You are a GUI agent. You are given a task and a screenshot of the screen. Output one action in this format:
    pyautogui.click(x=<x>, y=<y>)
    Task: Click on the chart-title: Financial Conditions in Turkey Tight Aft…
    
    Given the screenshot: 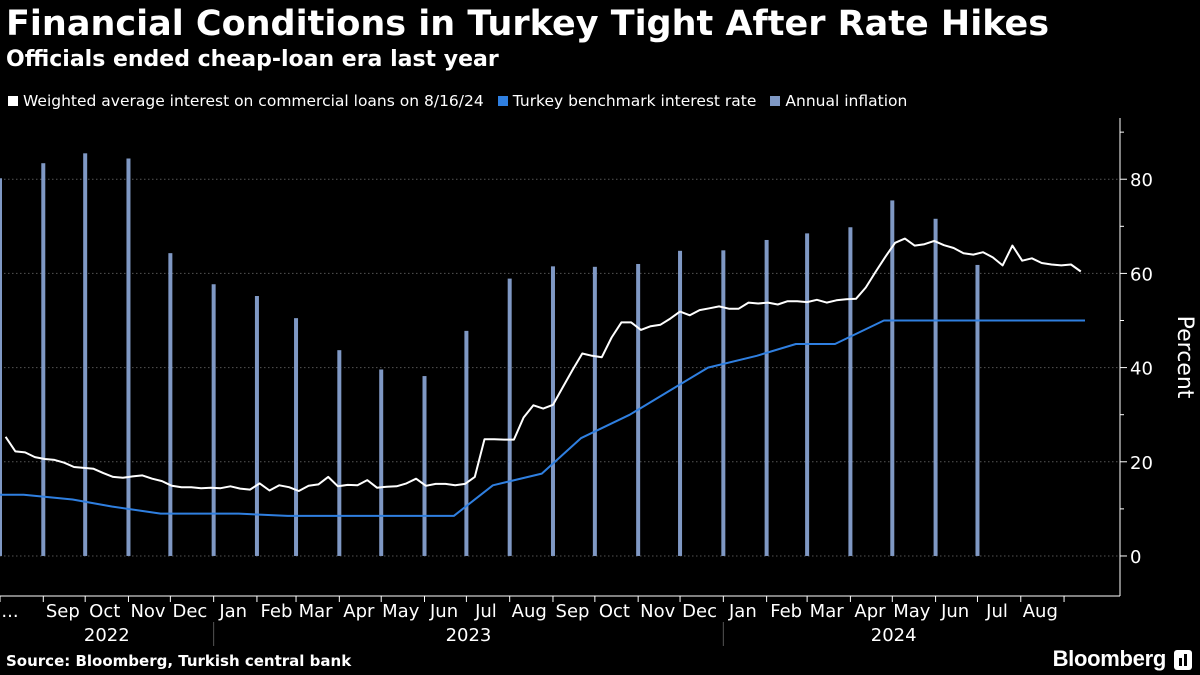 What is the action you would take?
    pyautogui.click(x=528, y=24)
    